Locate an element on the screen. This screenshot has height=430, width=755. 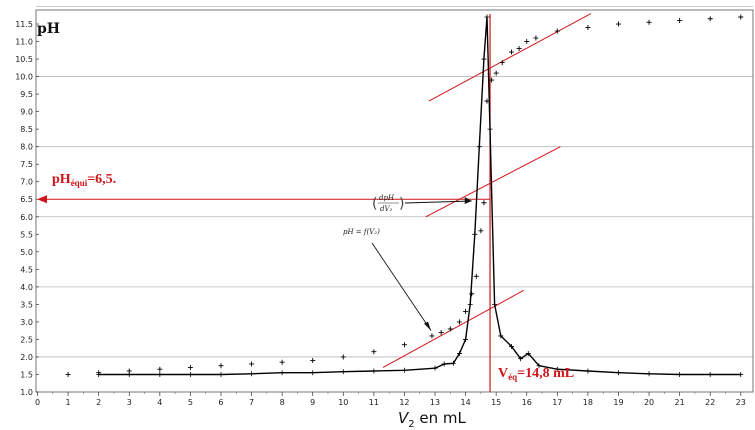
y-tick-label-20: 11.0 is located at coordinates (24, 42).